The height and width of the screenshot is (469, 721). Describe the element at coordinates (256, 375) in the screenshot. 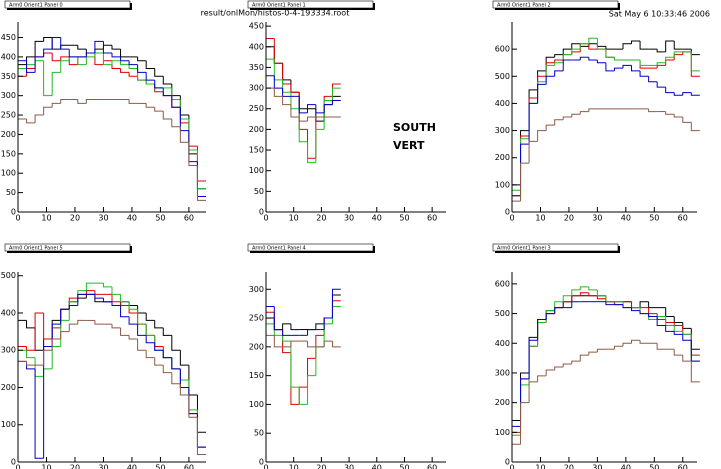

I see `y-tick-label: 150` at that location.